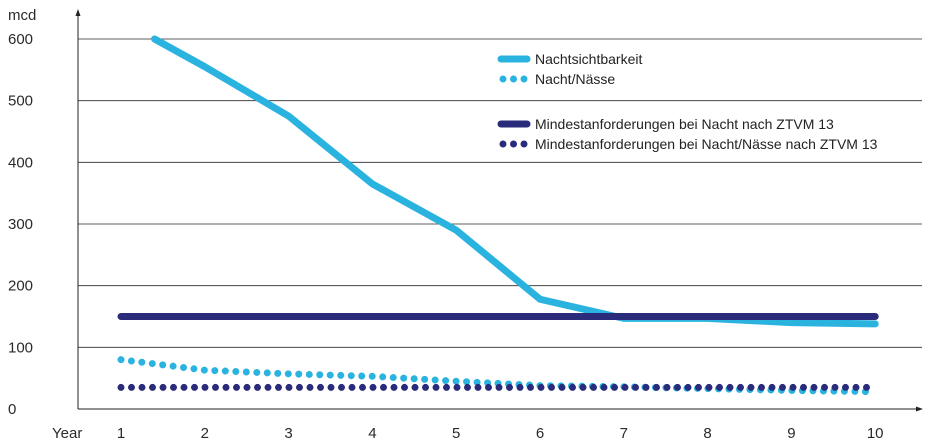 This screenshot has width=926, height=441. Describe the element at coordinates (540, 433) in the screenshot. I see `x-tick-label: 6` at that location.